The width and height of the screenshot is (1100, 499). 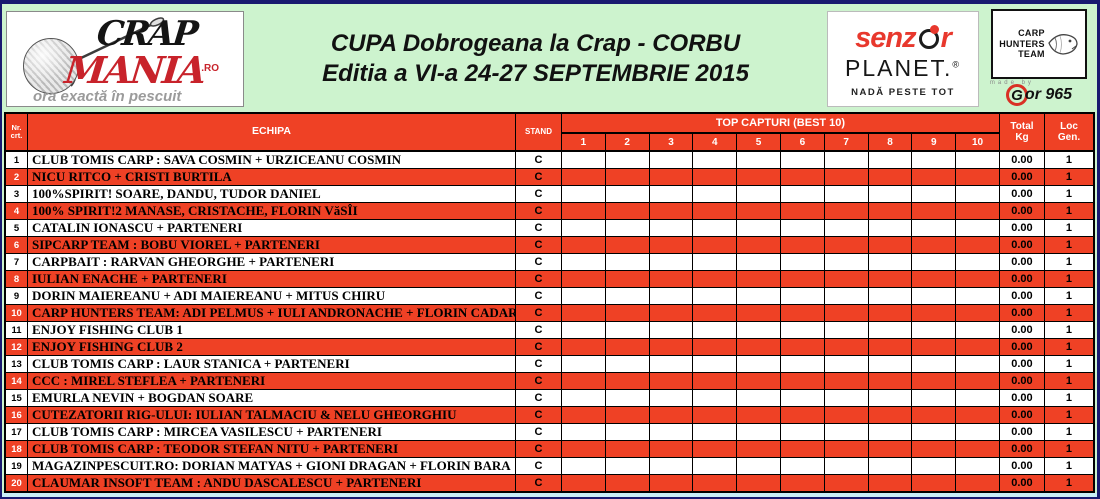 I want to click on capture-col-header: 4, so click(x=715, y=142).